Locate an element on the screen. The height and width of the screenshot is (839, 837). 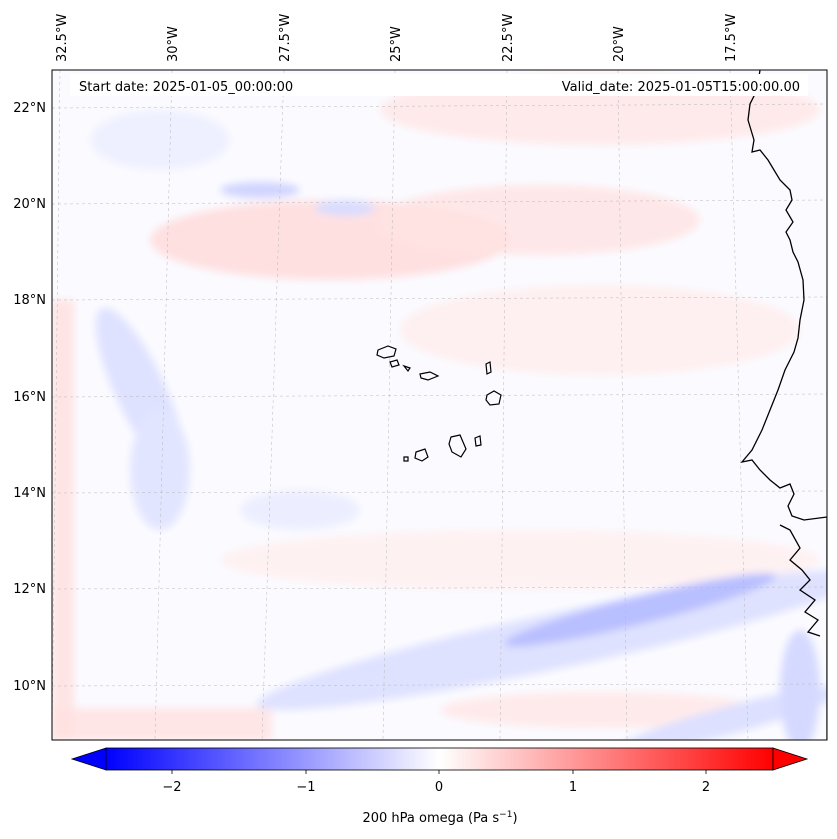
date-header-box is located at coordinates (439, 85).